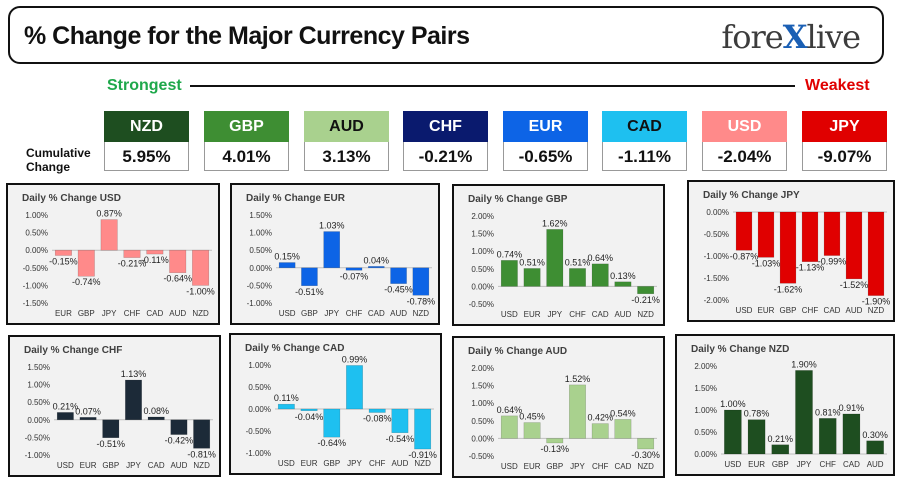  Describe the element at coordinates (757, 414) in the screenshot. I see `data-label: 0.78%` at that location.